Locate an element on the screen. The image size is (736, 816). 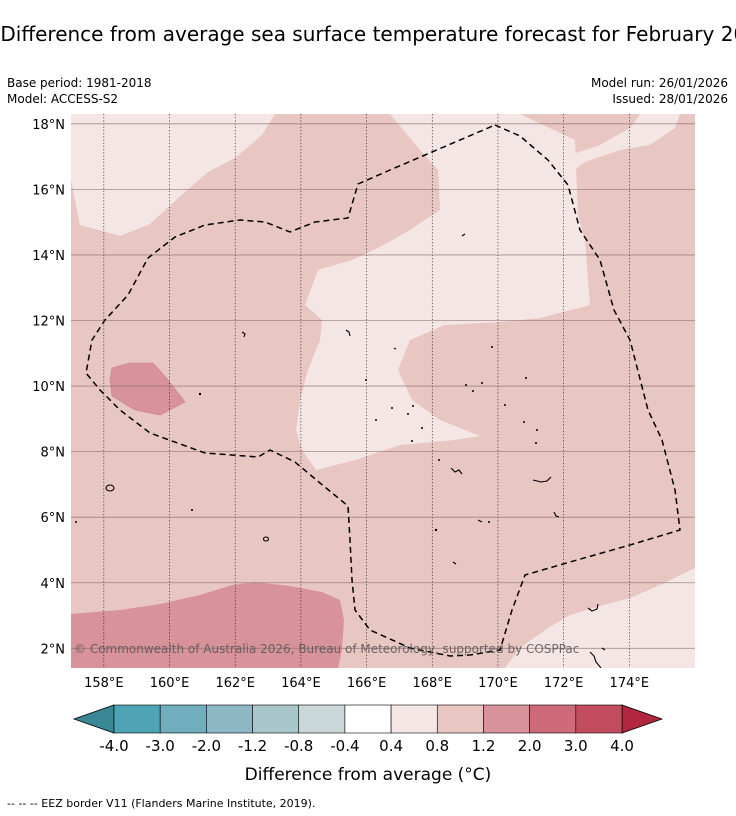
colorbar-tick-label: 0.4 is located at coordinates (391, 746).